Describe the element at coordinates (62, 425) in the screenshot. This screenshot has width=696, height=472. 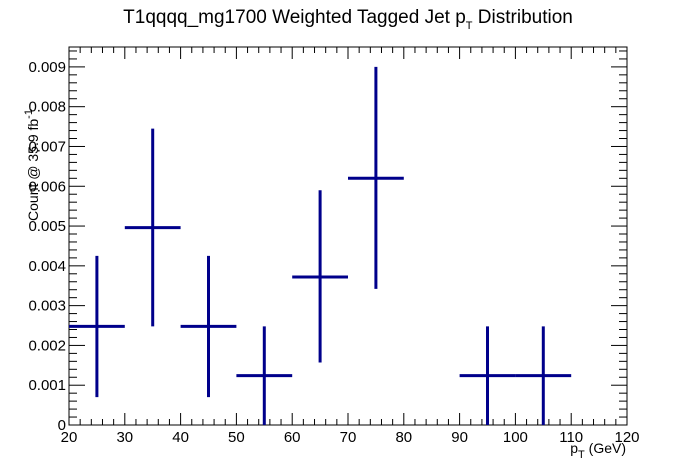
I see `y-tick-label: 0` at that location.